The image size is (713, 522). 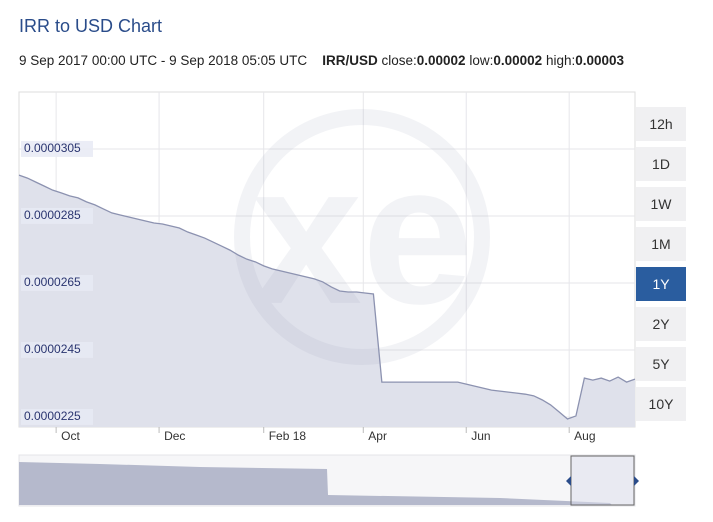 I want to click on range-button: 5Y, so click(x=661, y=364).